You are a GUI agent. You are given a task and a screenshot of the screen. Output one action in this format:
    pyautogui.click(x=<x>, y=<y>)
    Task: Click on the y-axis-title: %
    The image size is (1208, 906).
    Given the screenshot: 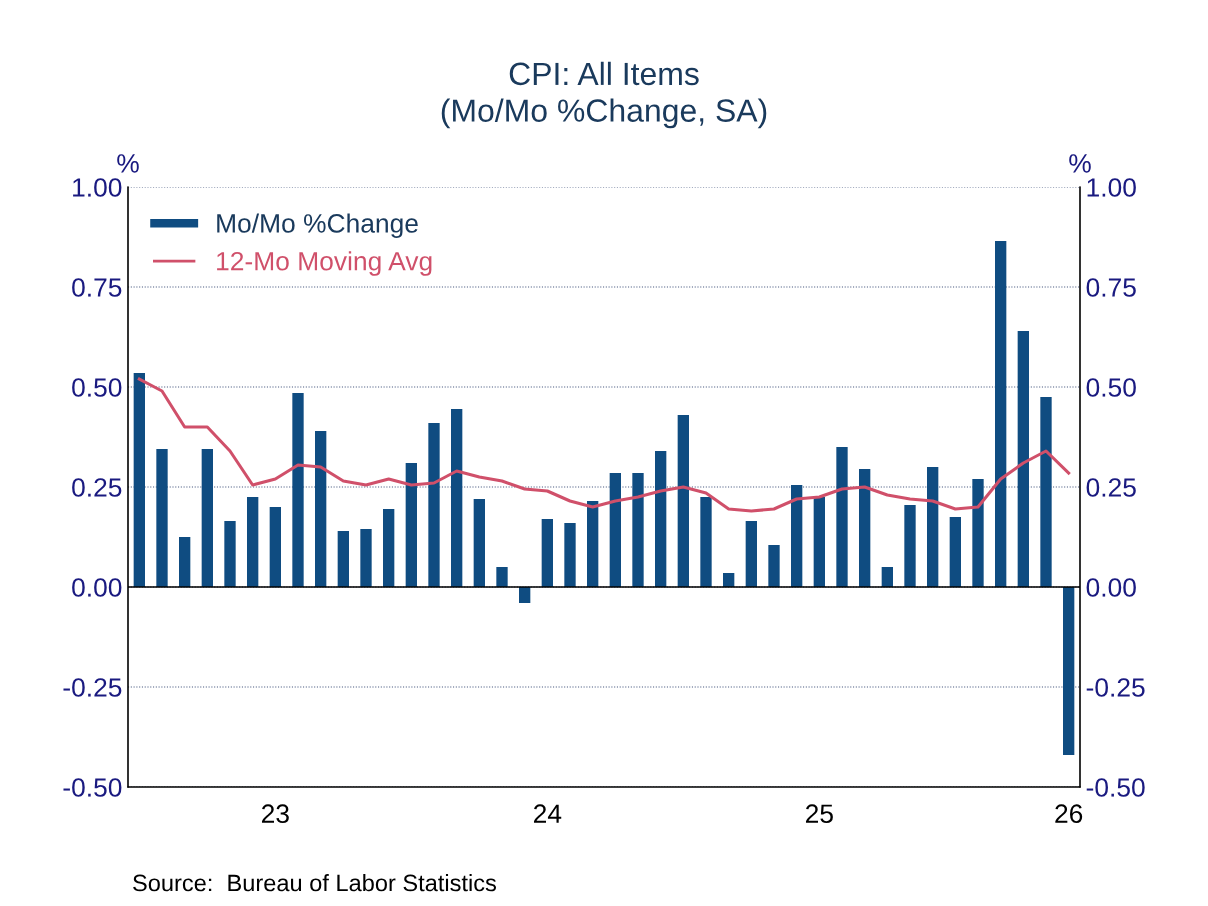 What is the action you would take?
    pyautogui.click(x=128, y=163)
    